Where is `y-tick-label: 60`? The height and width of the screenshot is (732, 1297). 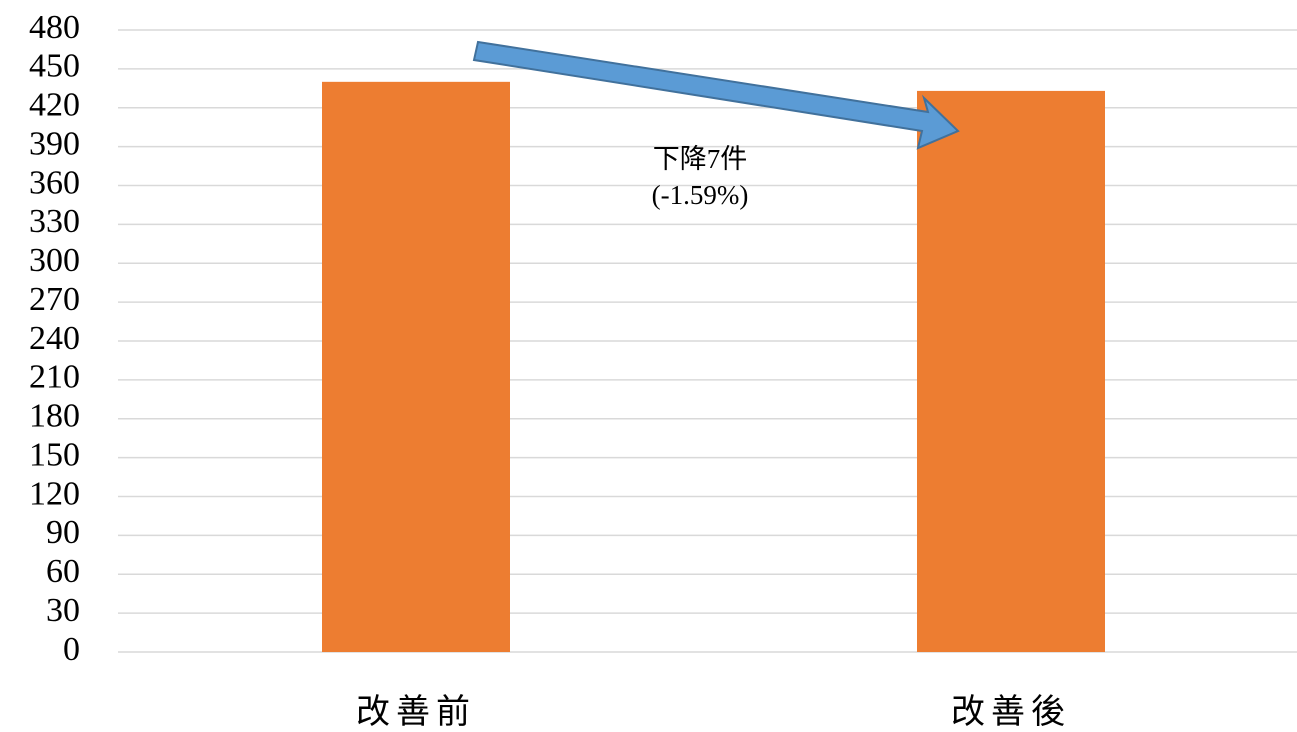
y-tick-label: 60 is located at coordinates (63, 571).